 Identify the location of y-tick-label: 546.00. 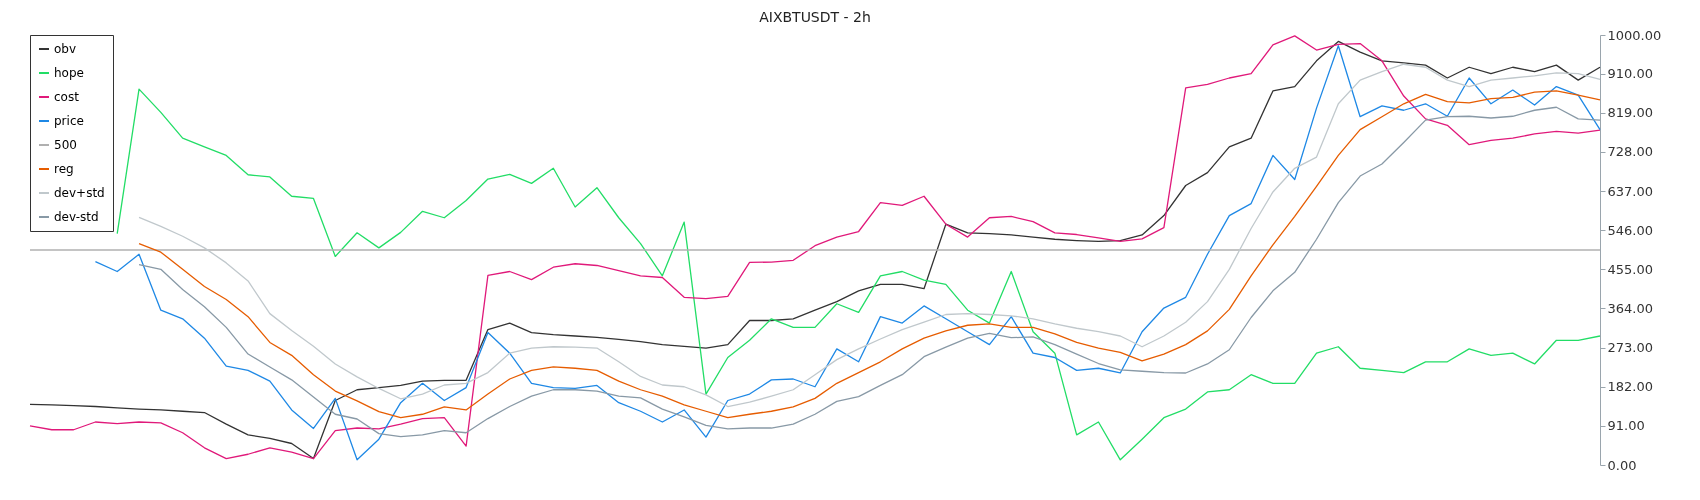
(1630, 230).